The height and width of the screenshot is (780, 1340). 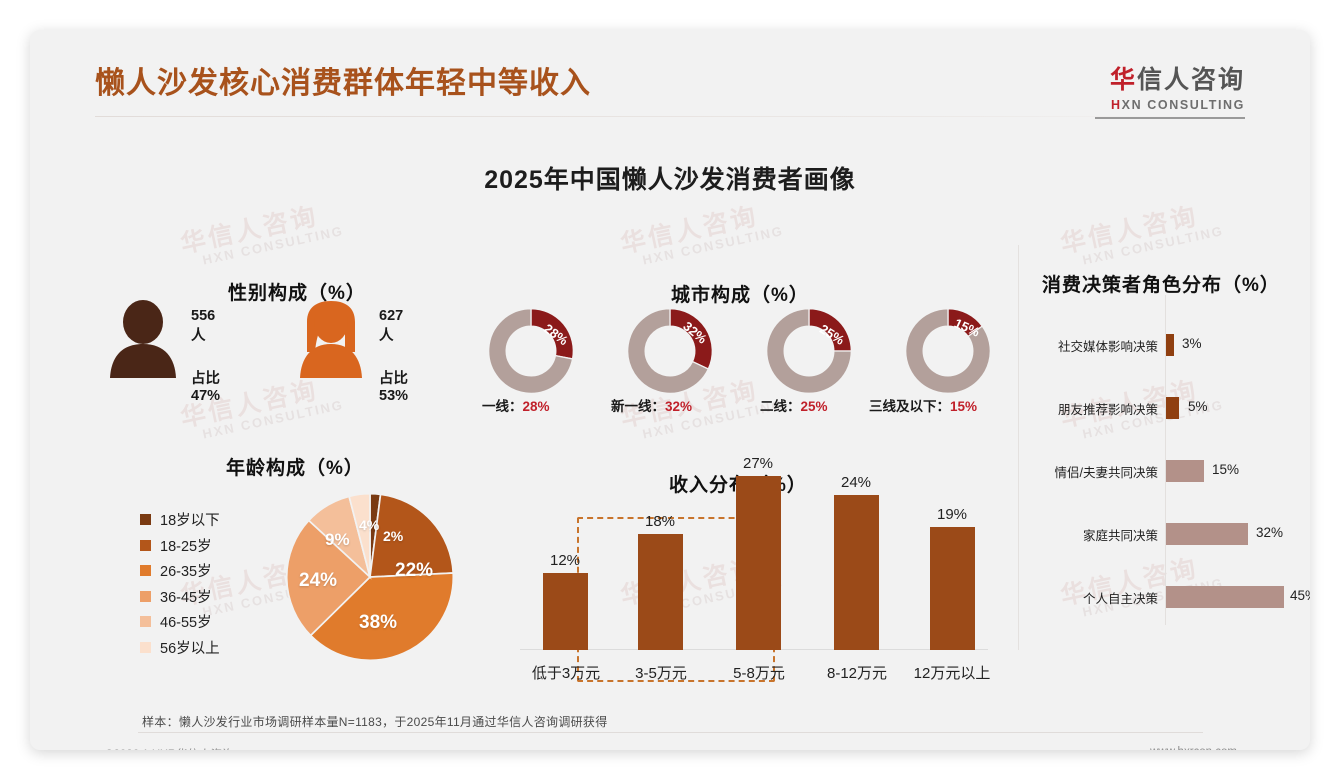 I want to click on donut-caption-0: 一线：28%, so click(x=516, y=405).